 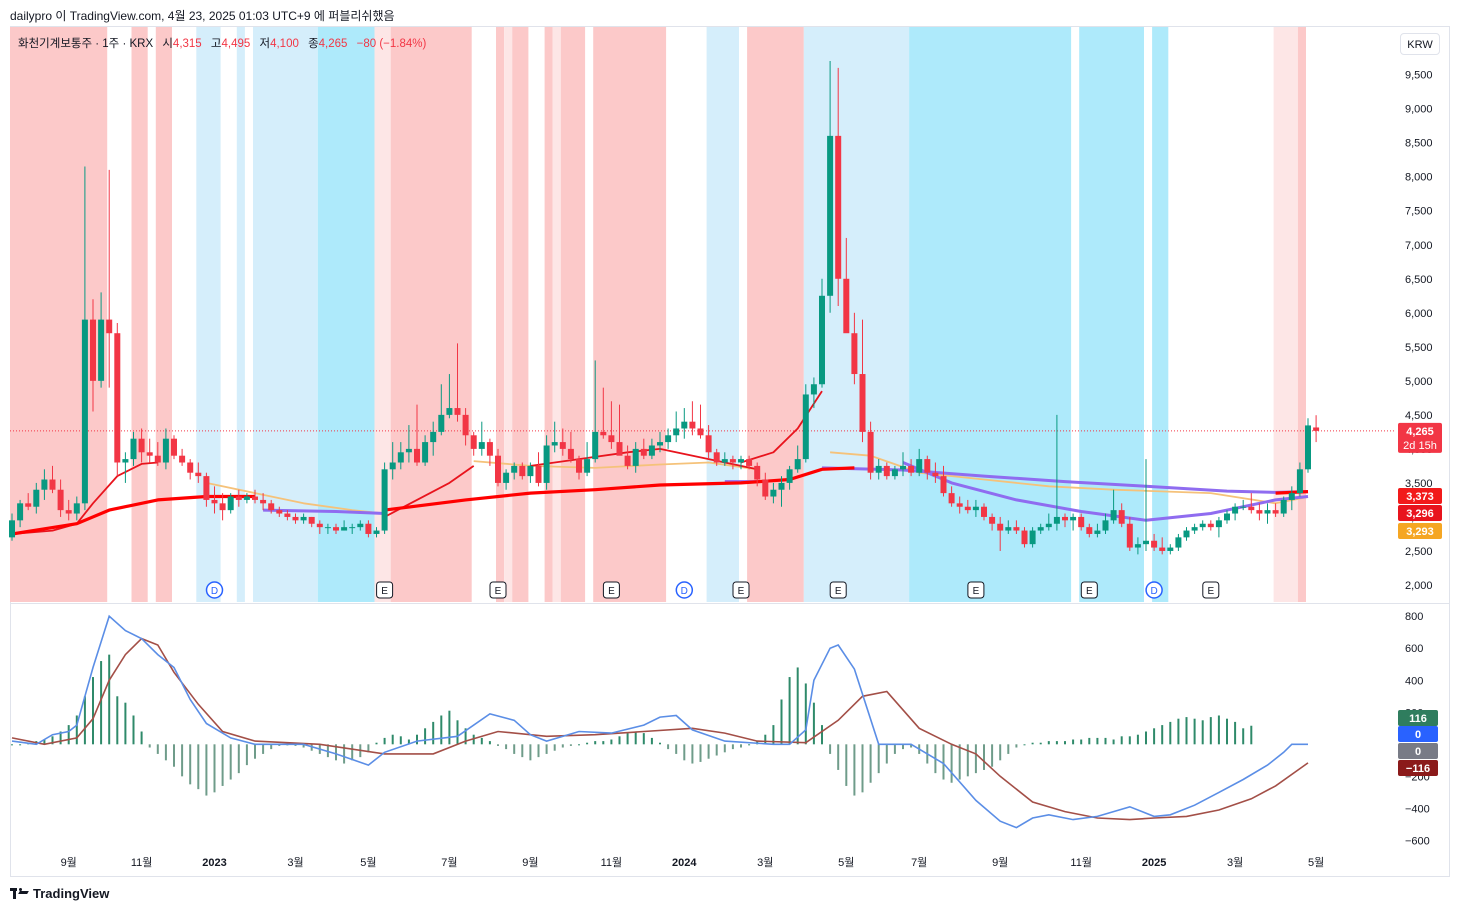 I want to click on price-axis-tick: 5,500, so click(x=1419, y=348).